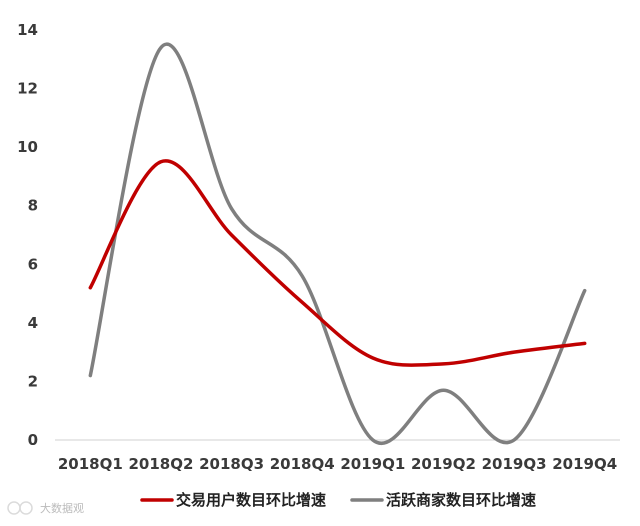 The image size is (640, 526). Describe the element at coordinates (584, 464) in the screenshot. I see `x-tick-label: 2019Q4` at that location.